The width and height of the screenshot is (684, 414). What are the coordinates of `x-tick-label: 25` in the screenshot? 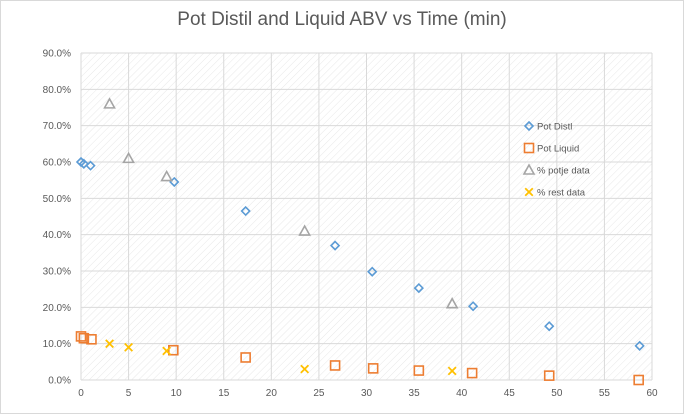 It's located at (319, 393).